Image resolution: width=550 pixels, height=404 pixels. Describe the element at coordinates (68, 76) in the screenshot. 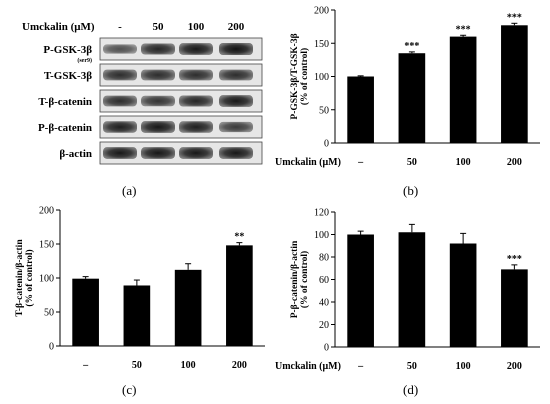

I see `blot-row-label: T-GSK-3β` at that location.